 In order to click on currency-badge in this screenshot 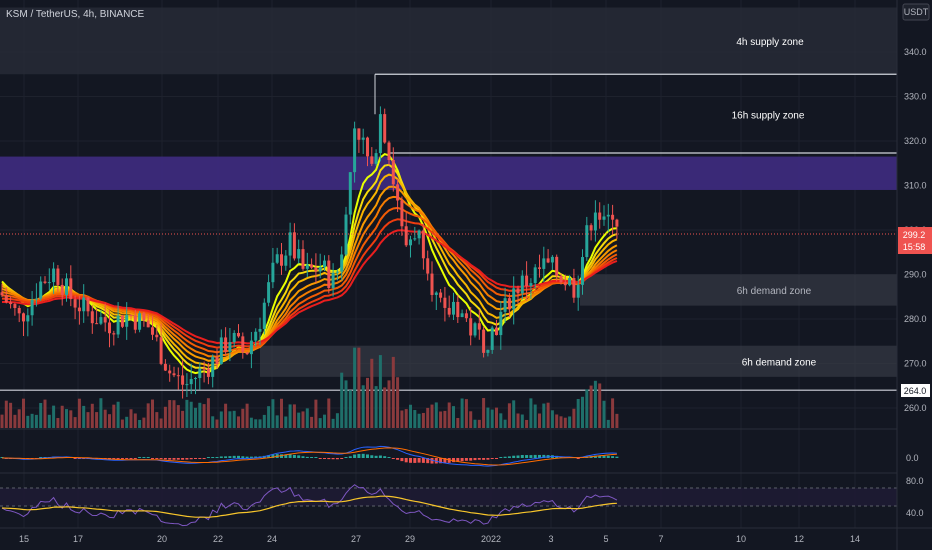, I will do `click(916, 12)`.